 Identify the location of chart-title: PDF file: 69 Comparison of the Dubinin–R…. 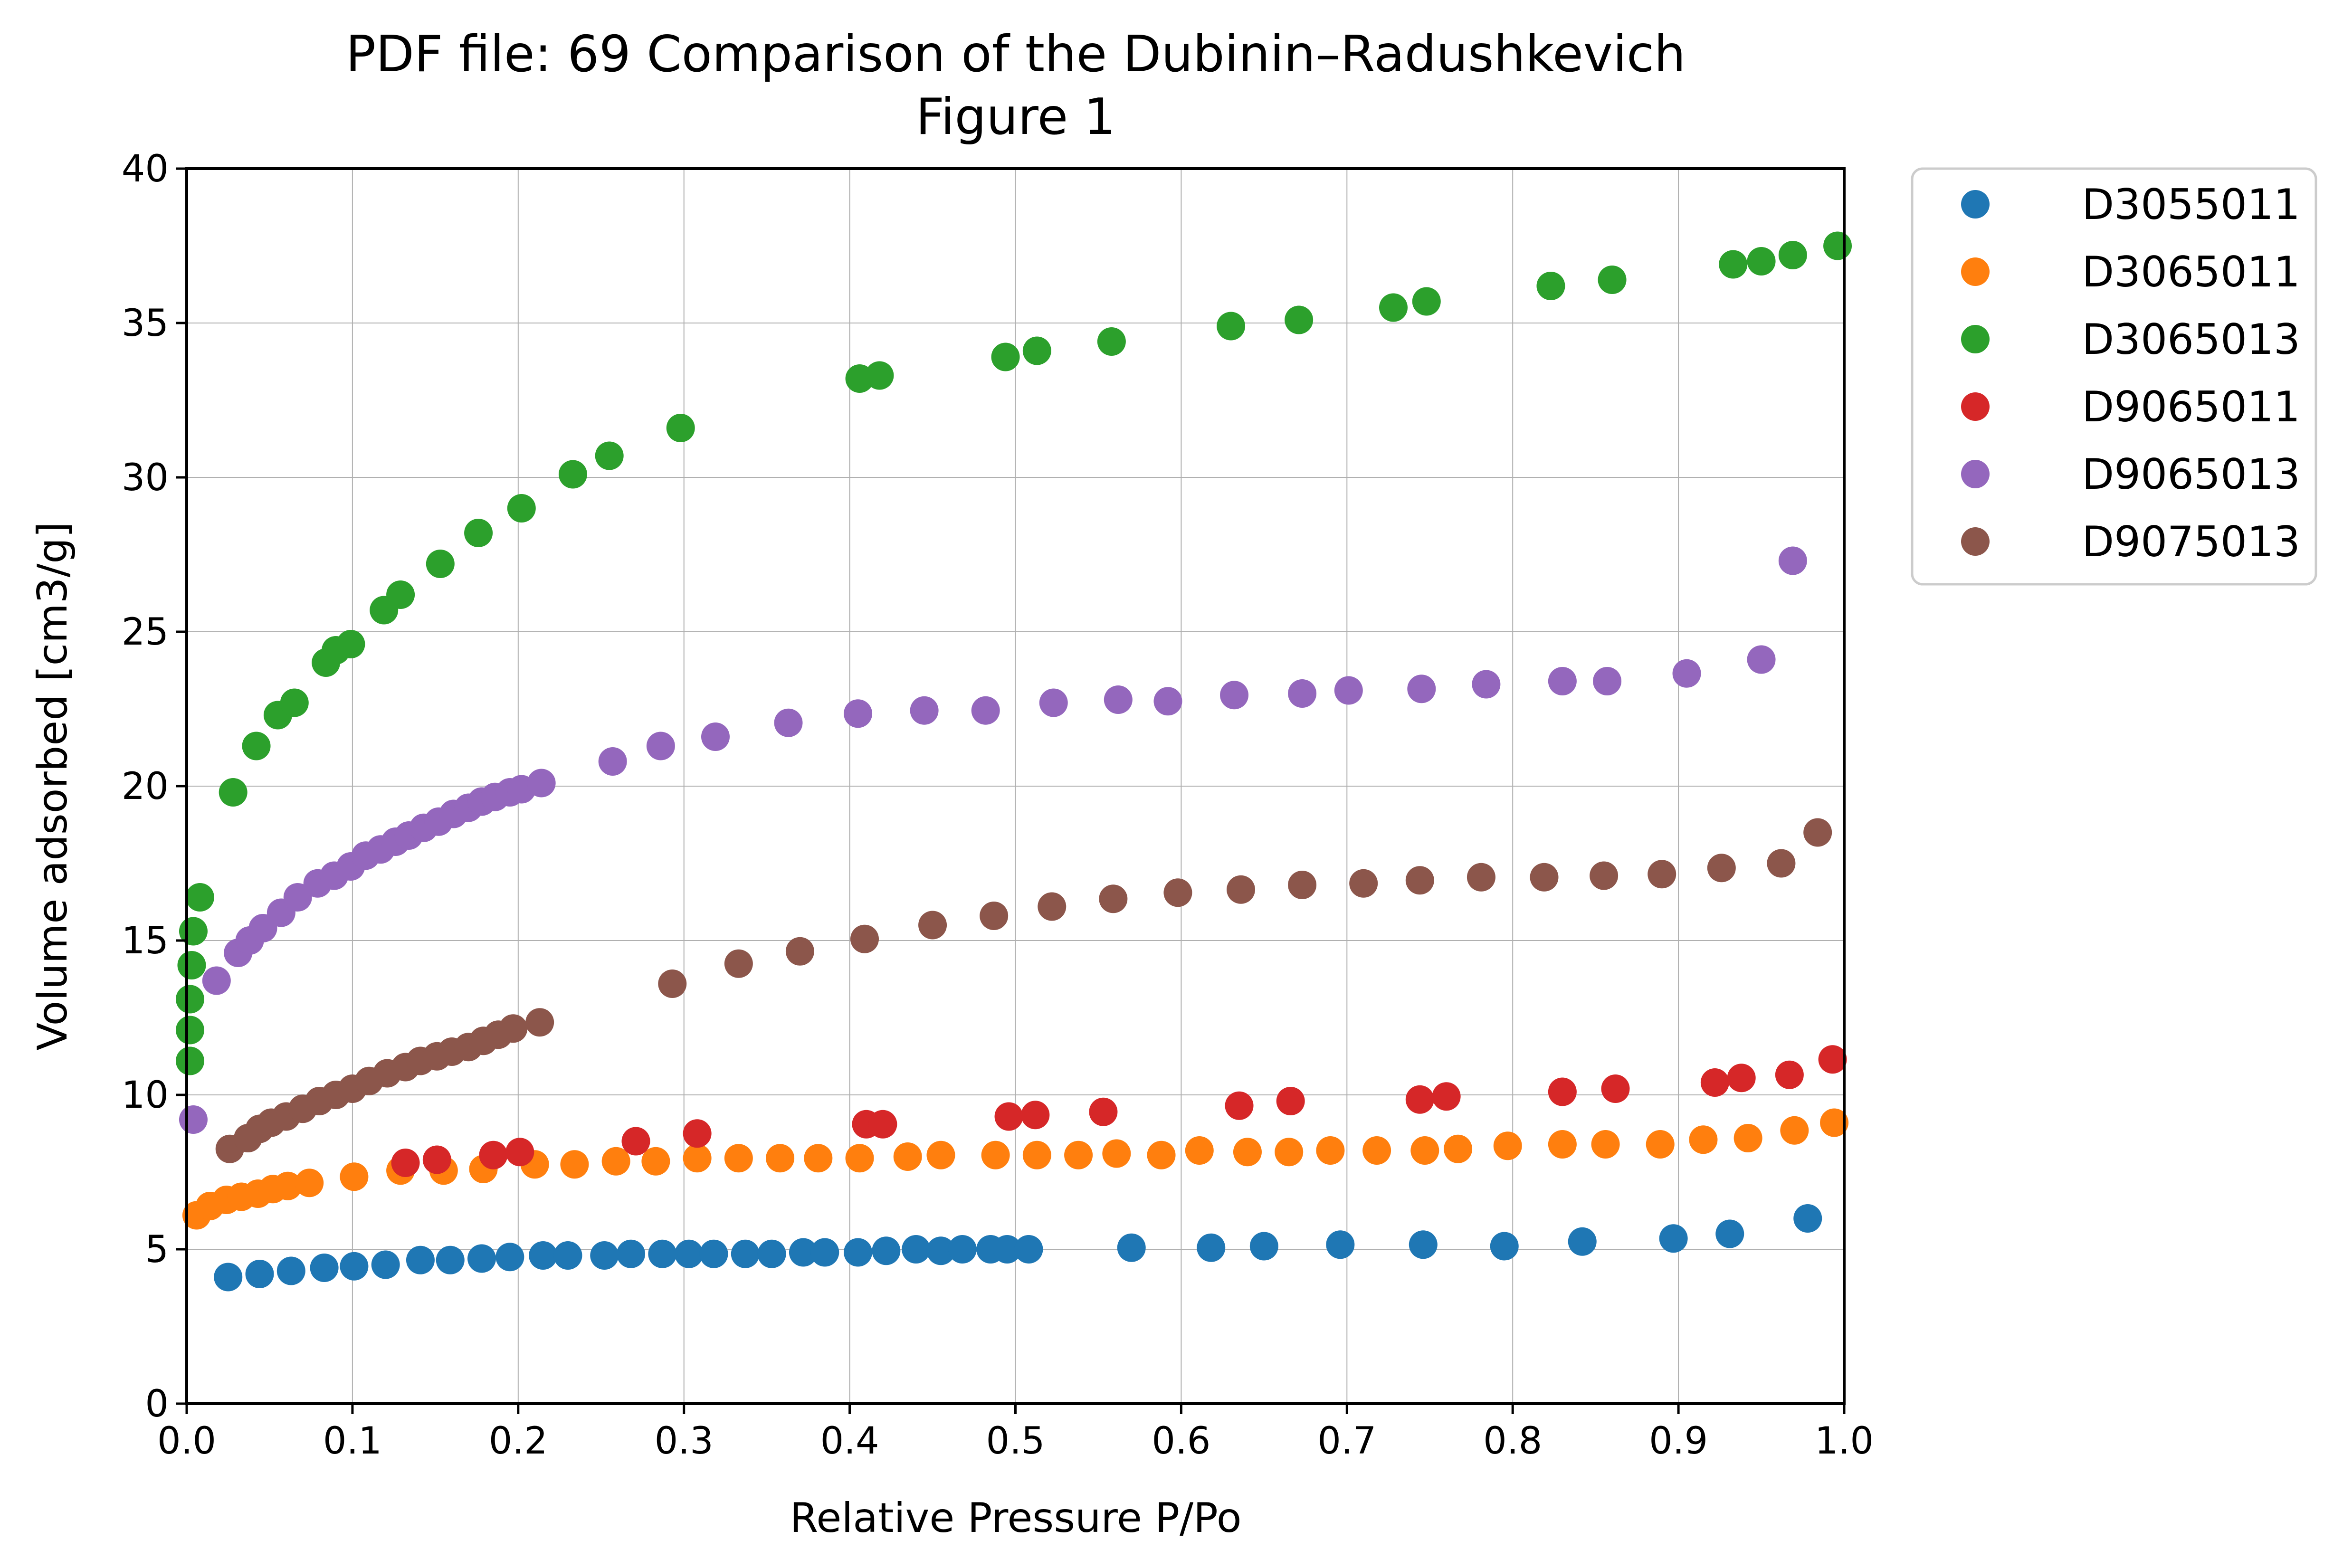
(1016, 54).